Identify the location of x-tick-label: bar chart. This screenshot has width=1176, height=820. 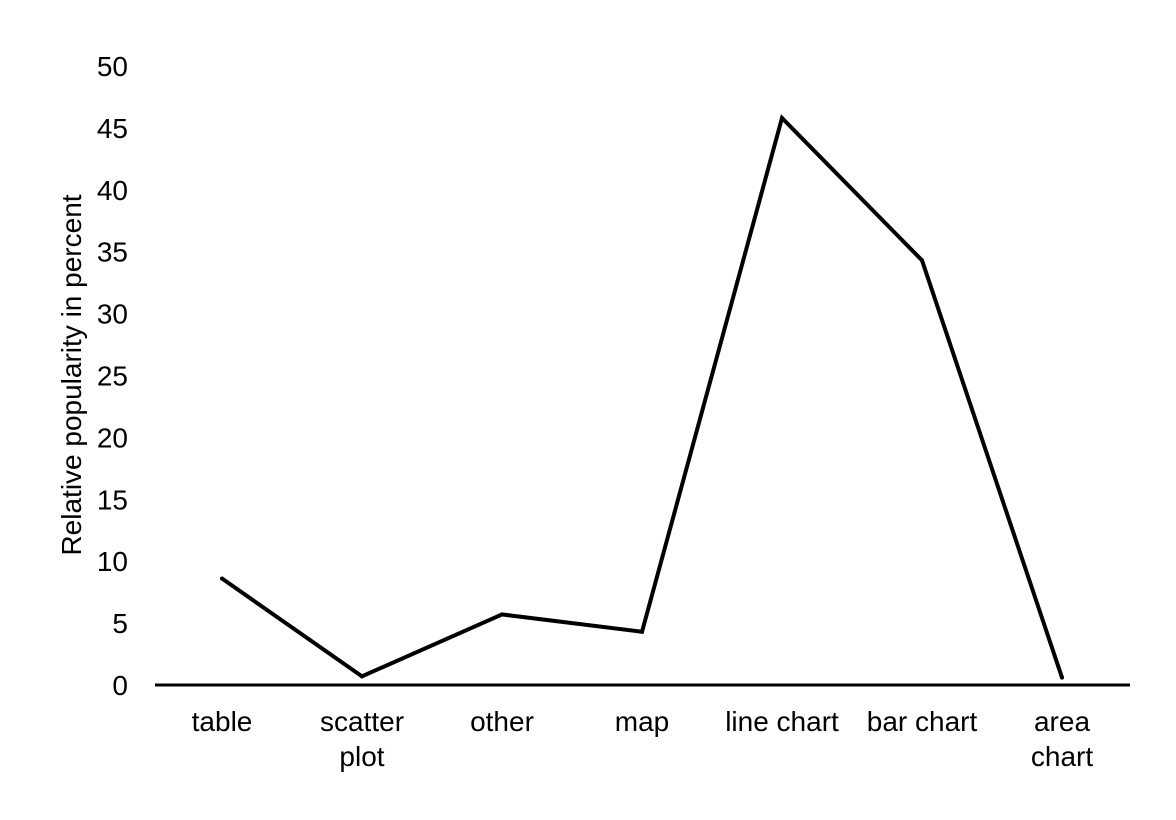
(922, 721).